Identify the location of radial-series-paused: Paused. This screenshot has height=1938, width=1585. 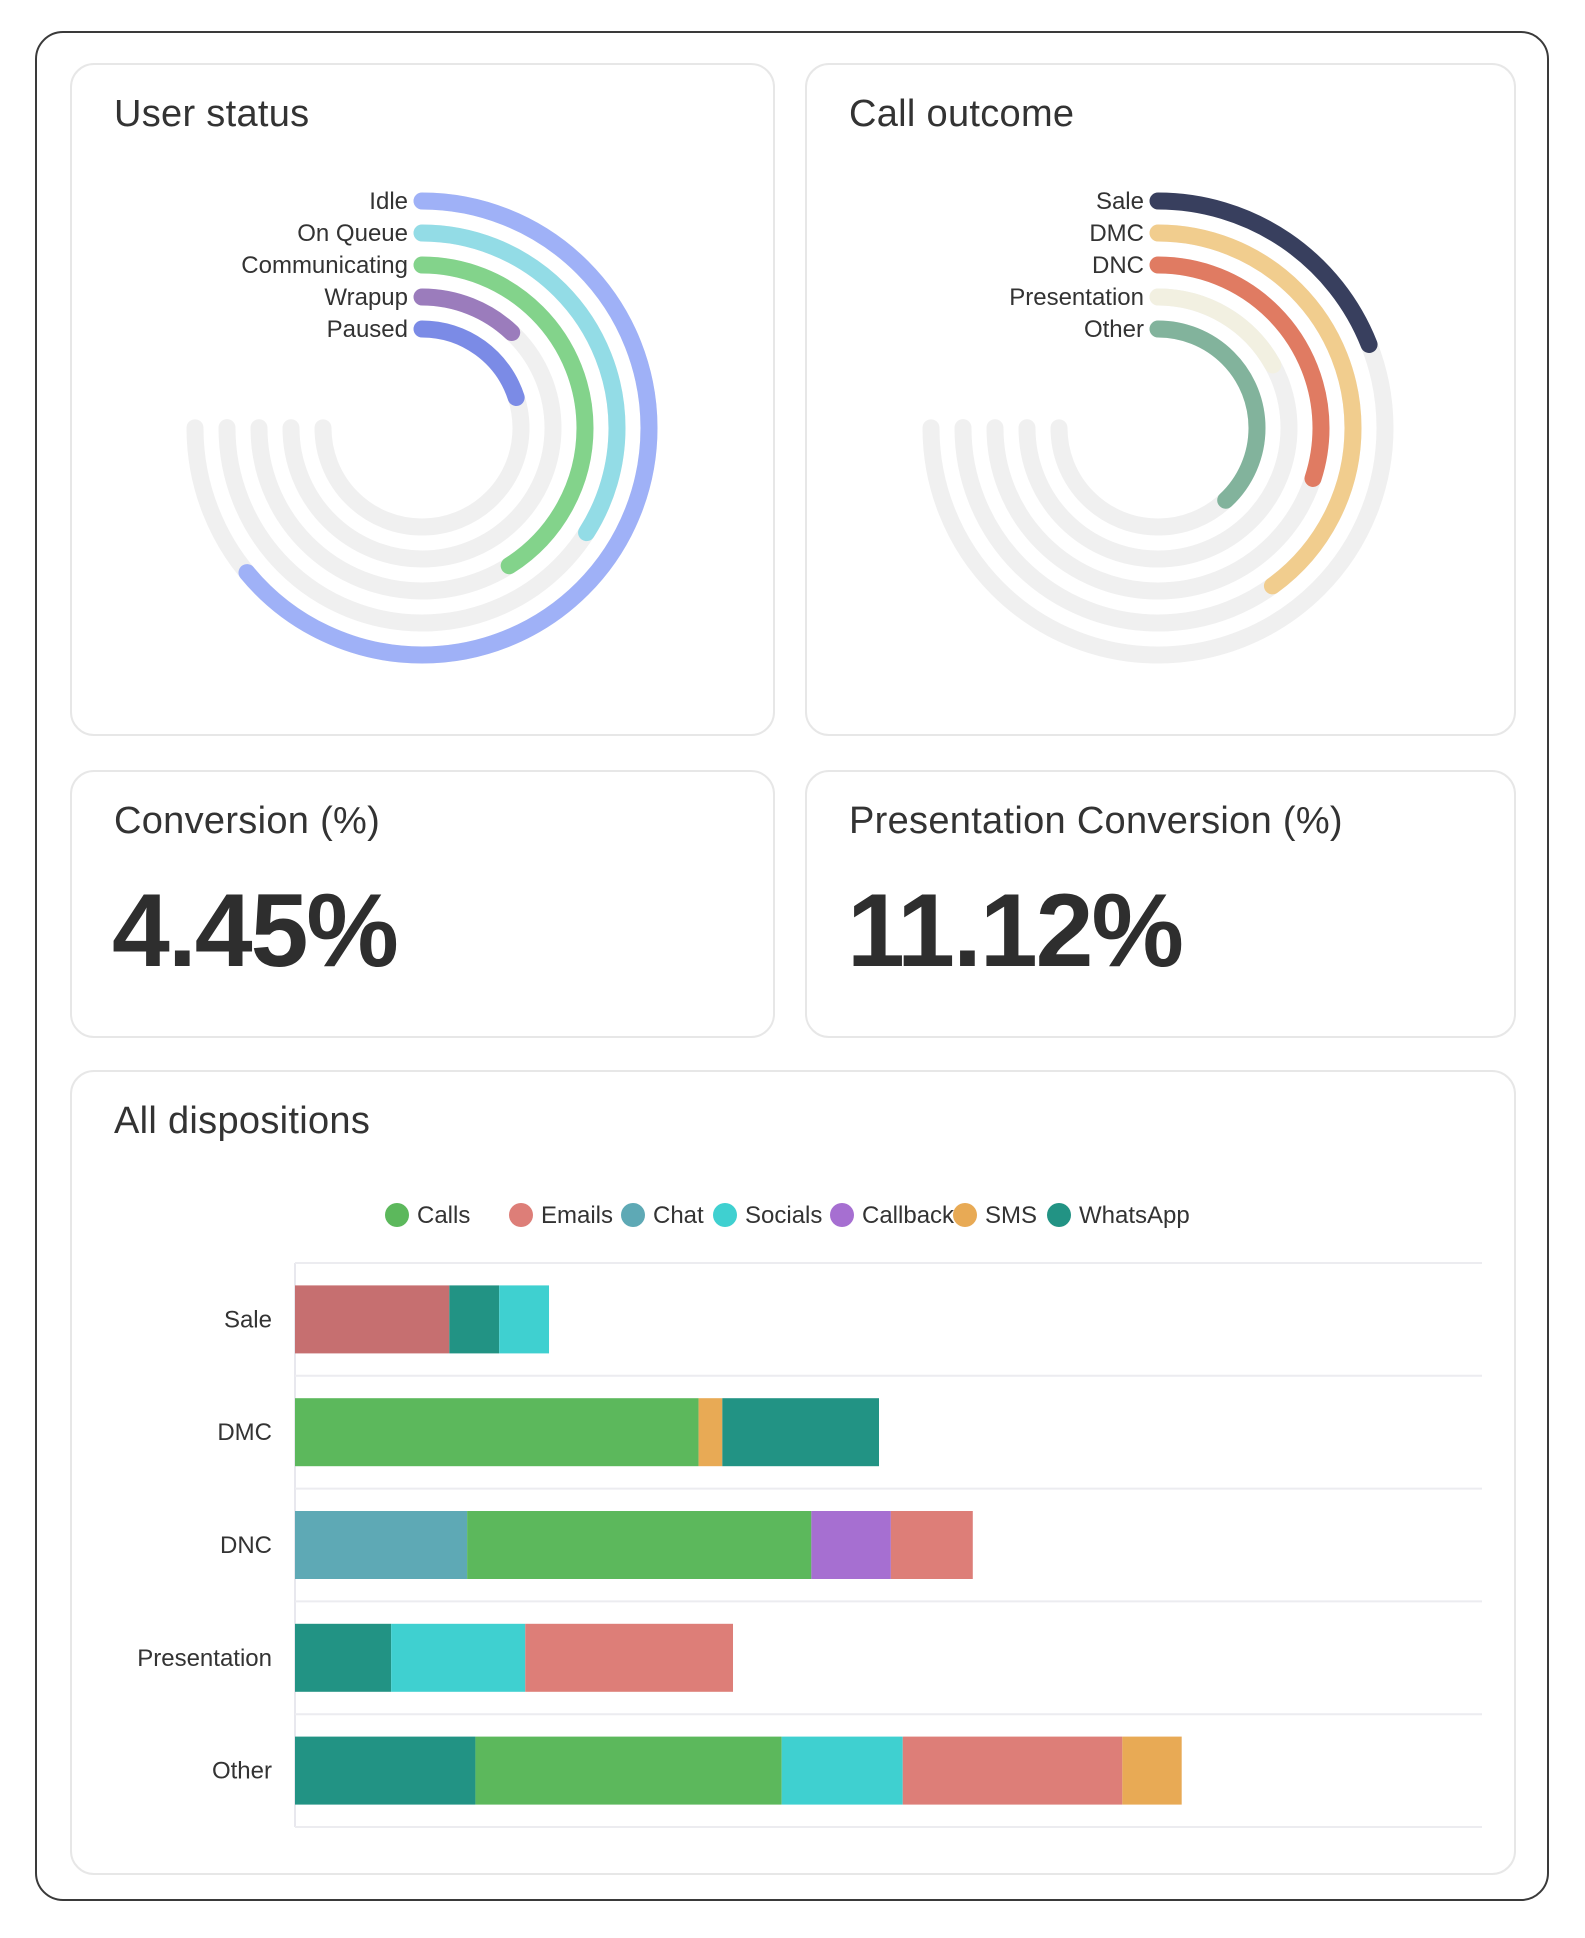
(422, 426).